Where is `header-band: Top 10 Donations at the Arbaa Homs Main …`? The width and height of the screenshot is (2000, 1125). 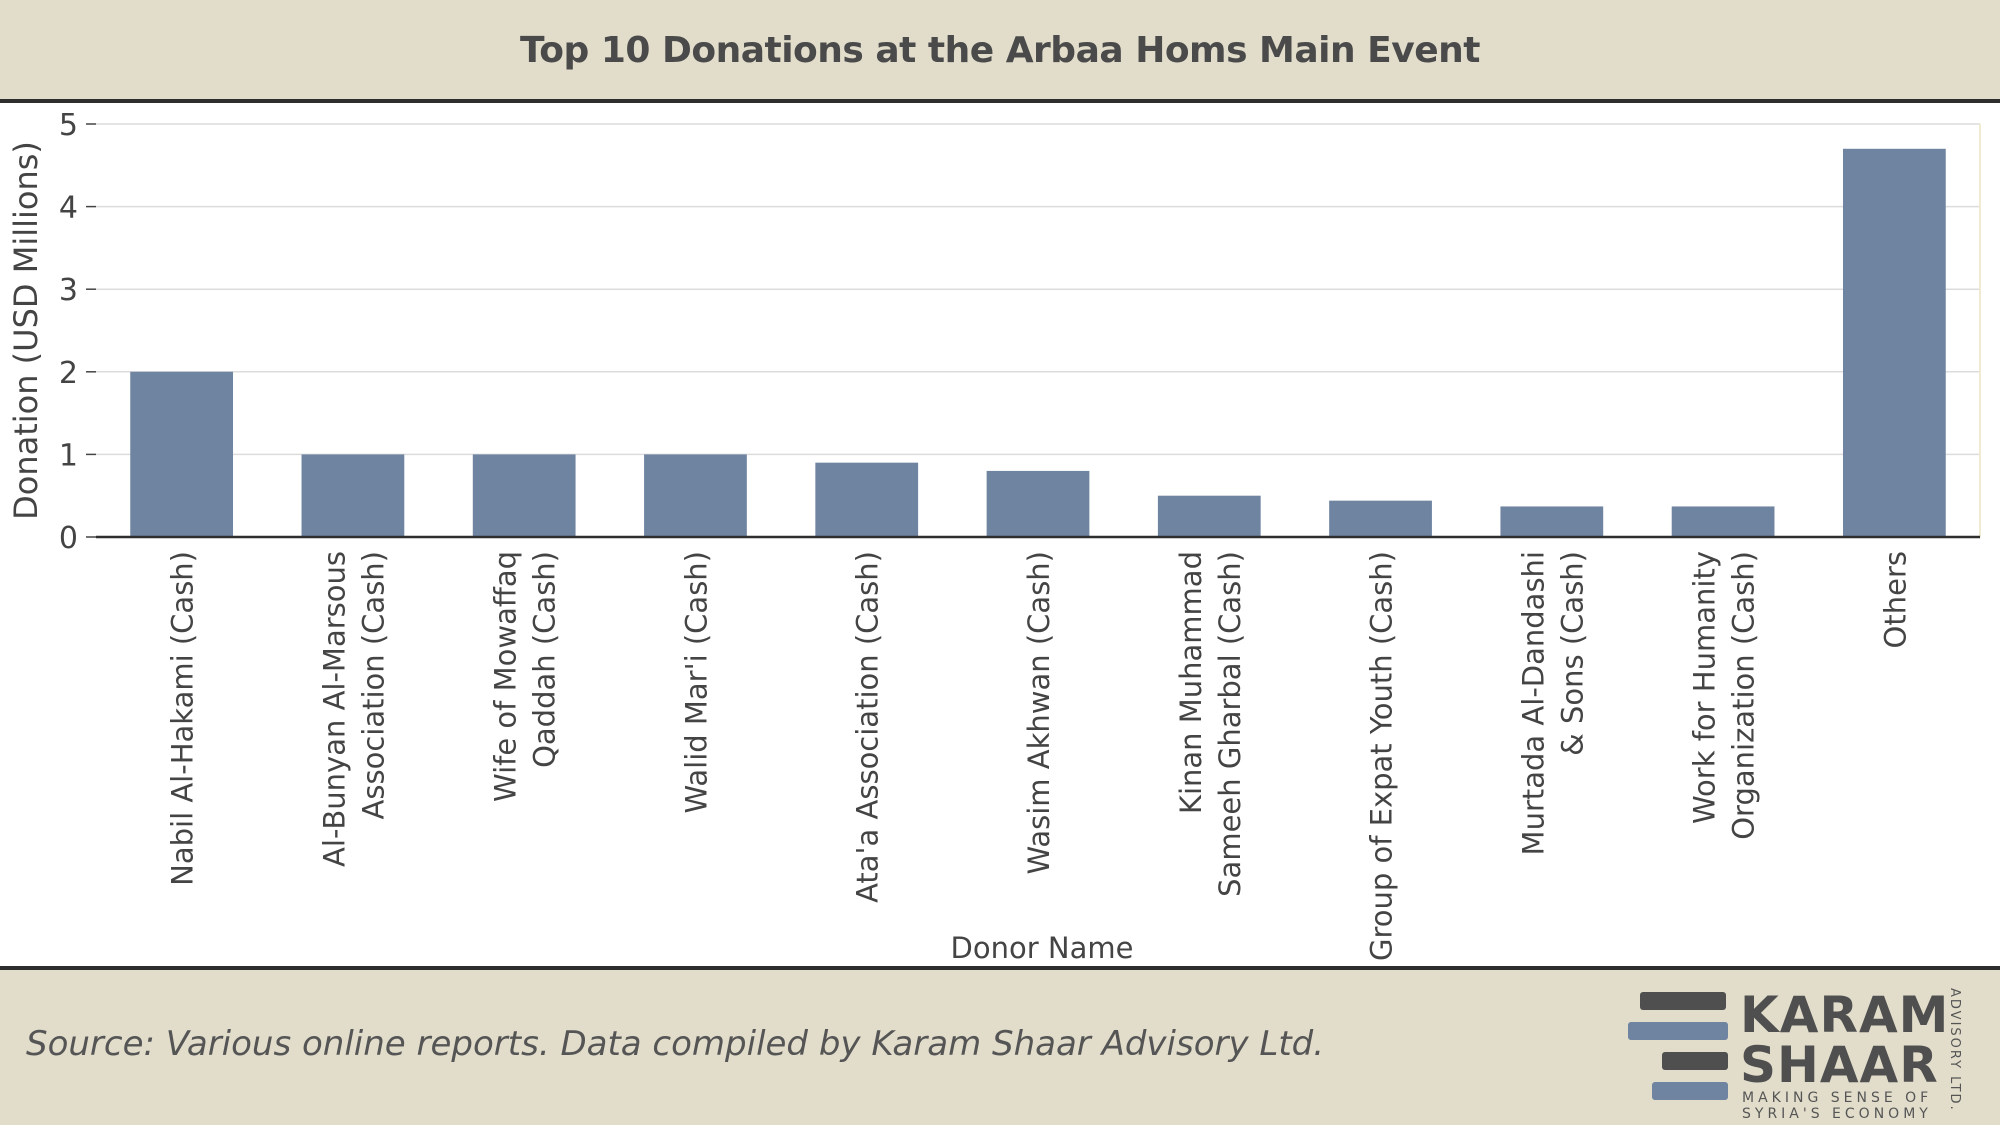
header-band: Top 10 Donations at the Arbaa Homs Main … is located at coordinates (1000, 51).